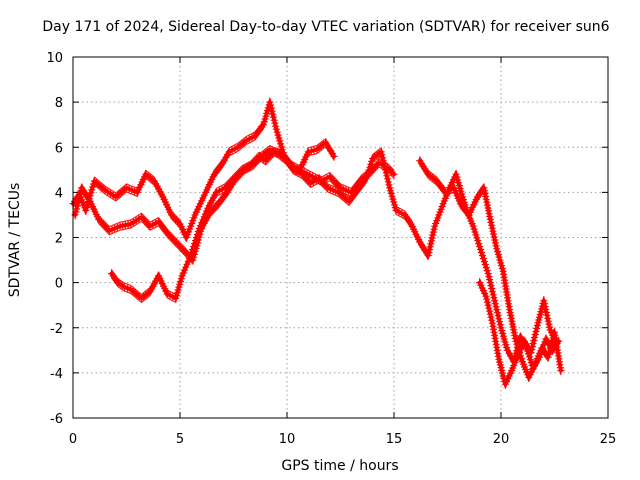 This screenshot has width=640, height=480. I want to click on x-axis-label: GPS time / hours, so click(339, 466).